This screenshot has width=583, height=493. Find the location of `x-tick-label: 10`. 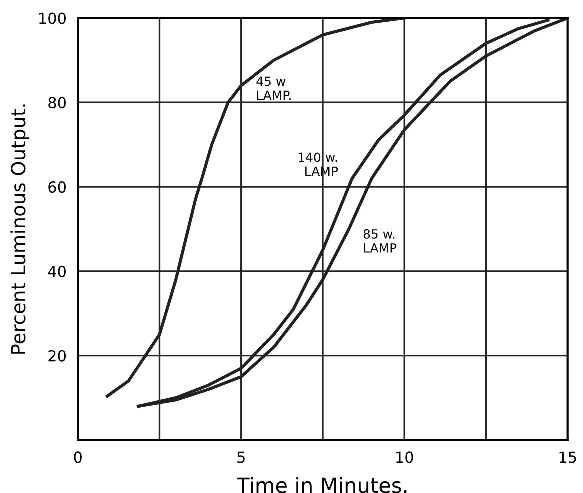

x-tick-label: 10 is located at coordinates (405, 458).